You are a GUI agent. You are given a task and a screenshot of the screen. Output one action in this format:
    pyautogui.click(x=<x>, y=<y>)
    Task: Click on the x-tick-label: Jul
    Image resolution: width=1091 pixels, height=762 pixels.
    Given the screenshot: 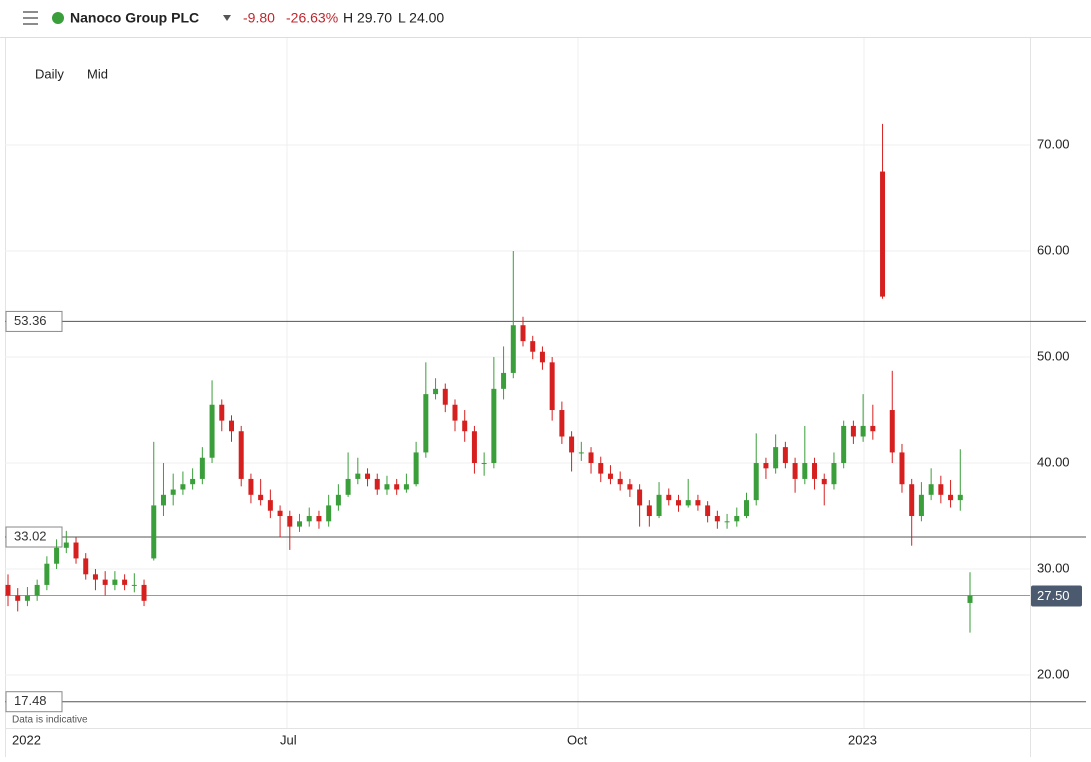 What is the action you would take?
    pyautogui.click(x=288, y=739)
    